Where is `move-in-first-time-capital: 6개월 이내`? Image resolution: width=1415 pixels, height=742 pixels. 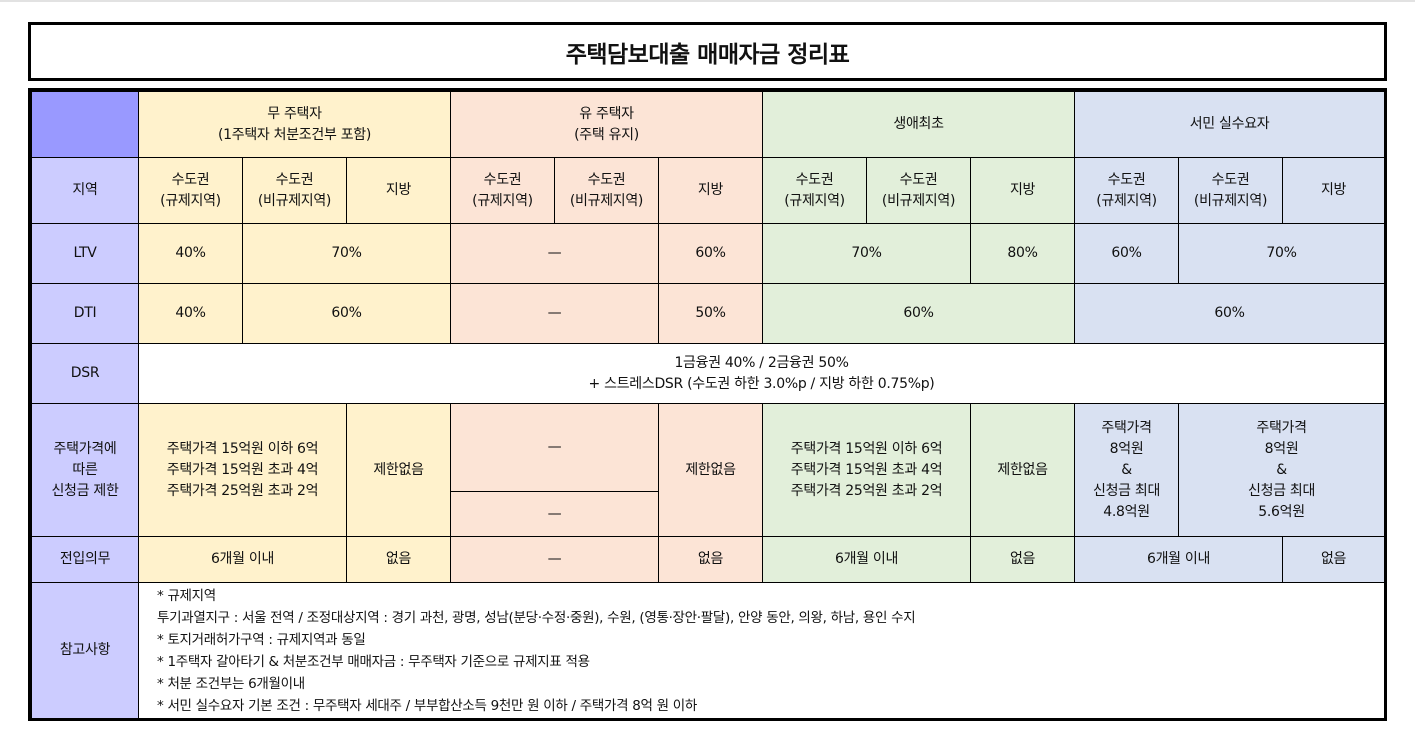 move-in-first-time-capital: 6개월 이내 is located at coordinates (867, 559).